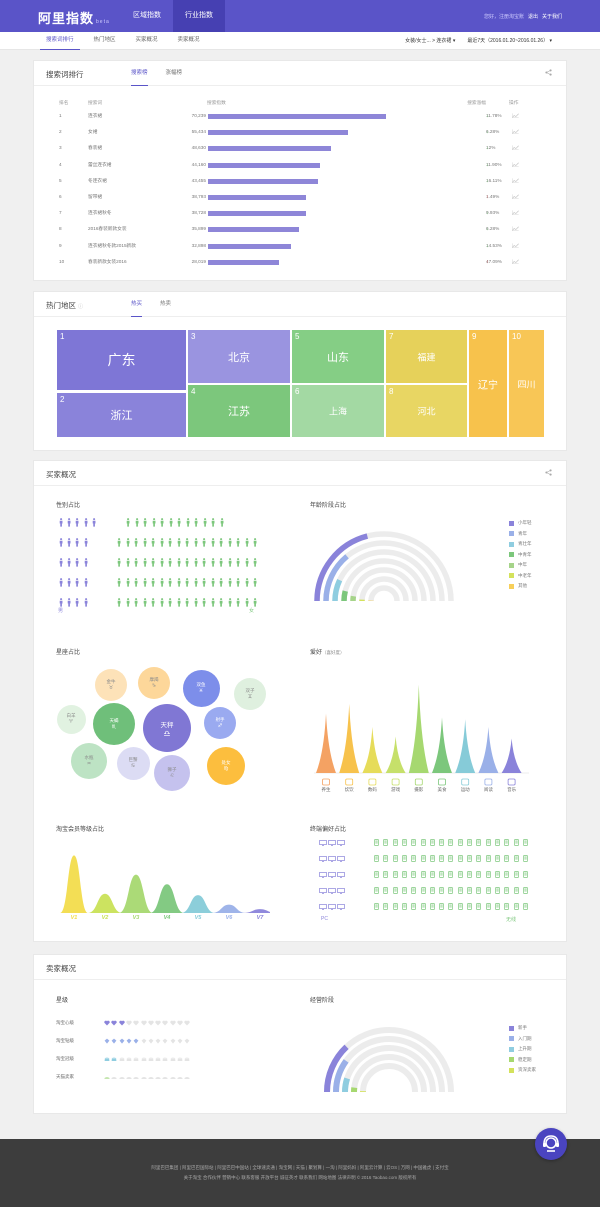 The width and height of the screenshot is (600, 1207). Describe the element at coordinates (526, 383) in the screenshot. I see `region-cell: 10 四川` at that location.